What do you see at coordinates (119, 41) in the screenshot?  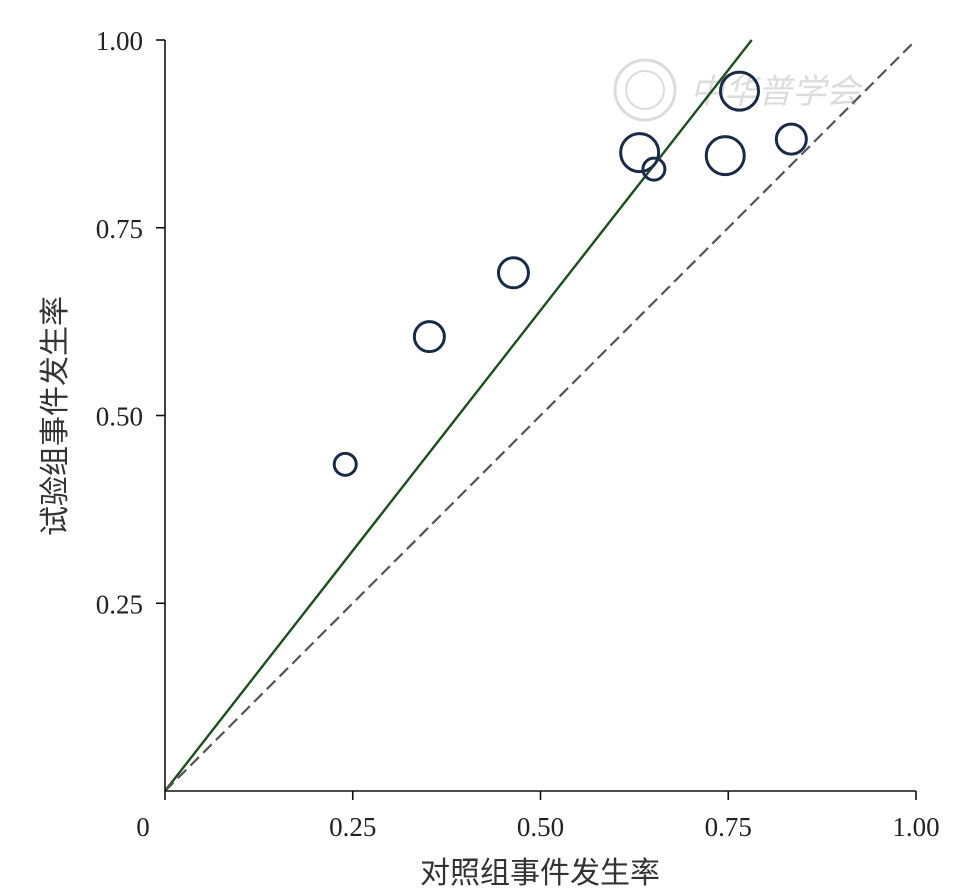 I see `y-tick-label: 1.00` at bounding box center [119, 41].